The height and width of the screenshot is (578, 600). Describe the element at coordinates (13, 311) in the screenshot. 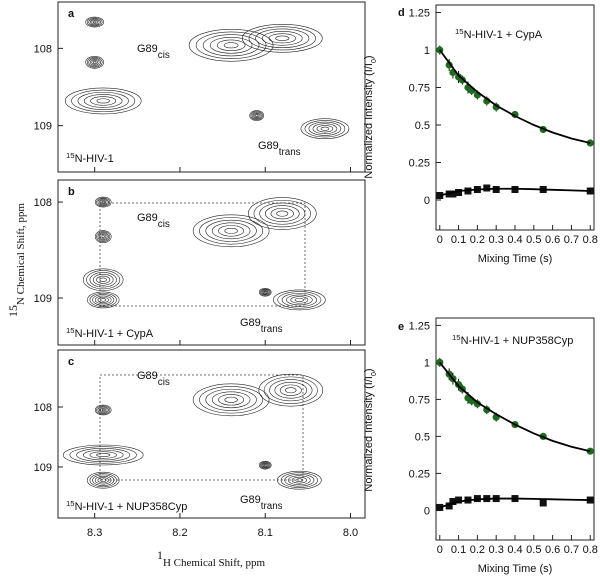

I see `y-axis-title-part: 15` at that location.